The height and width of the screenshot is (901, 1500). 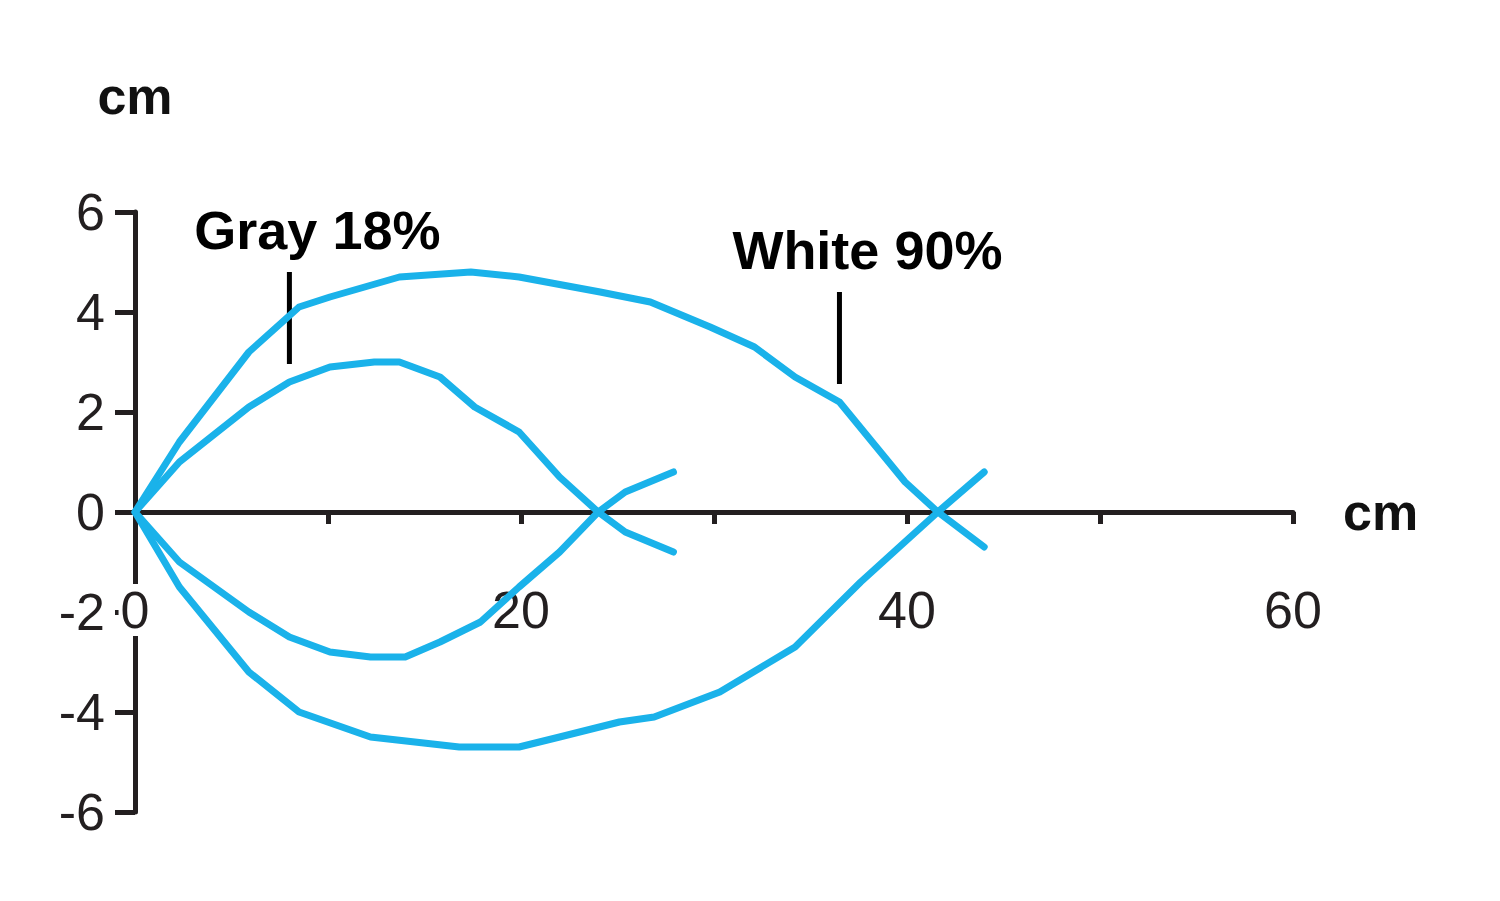 What do you see at coordinates (907, 610) in the screenshot?
I see `x-tick-label: 40` at bounding box center [907, 610].